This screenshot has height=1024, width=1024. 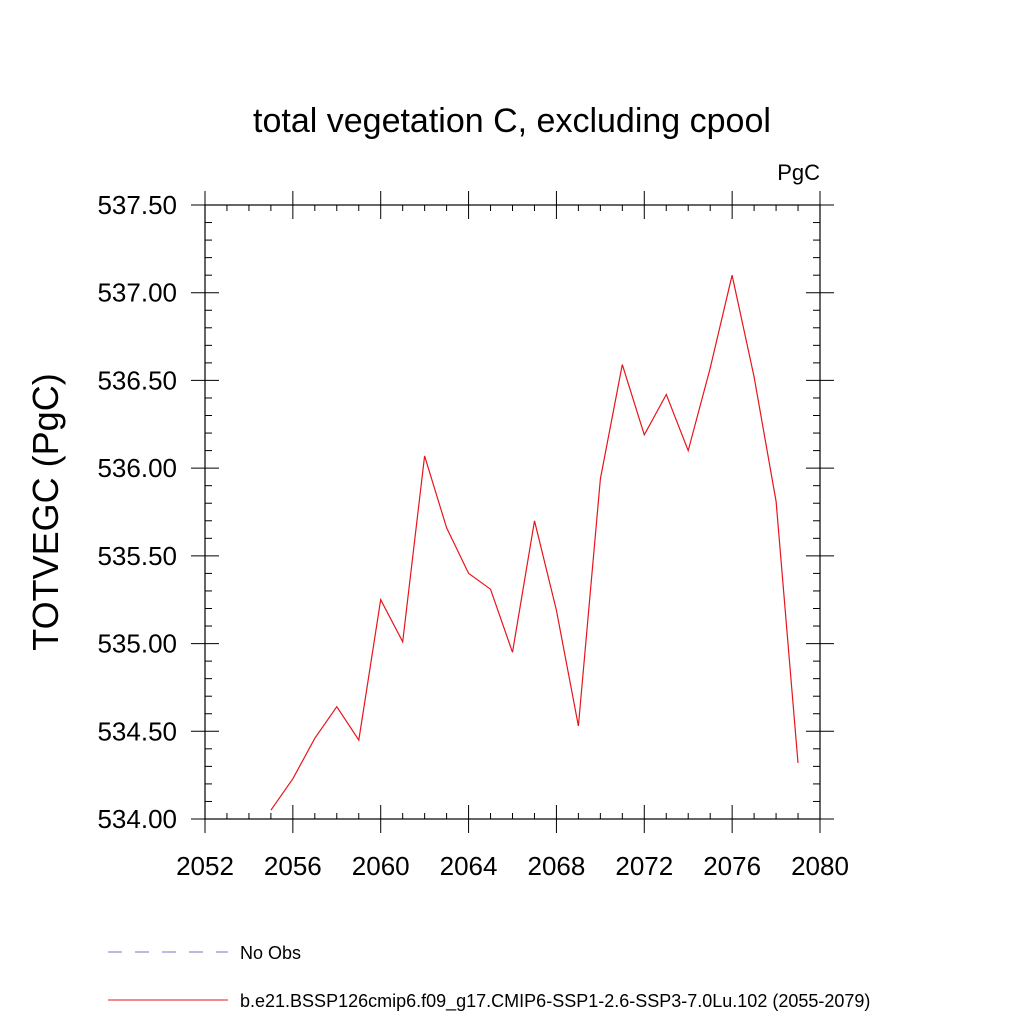 I want to click on x-tick-label: 2064, so click(x=469, y=866).